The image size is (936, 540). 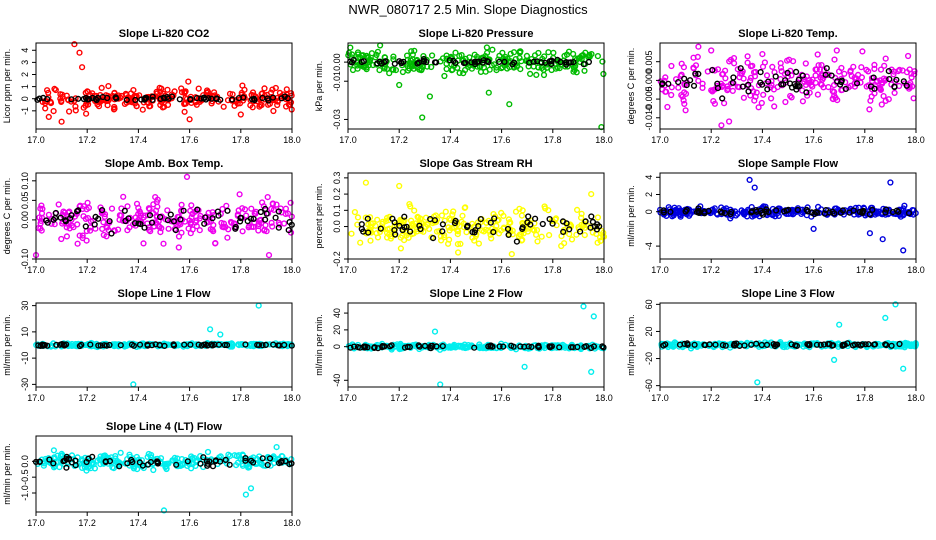 What do you see at coordinates (190, 398) in the screenshot?
I see `x-tick-label: 17.6` at bounding box center [190, 398].